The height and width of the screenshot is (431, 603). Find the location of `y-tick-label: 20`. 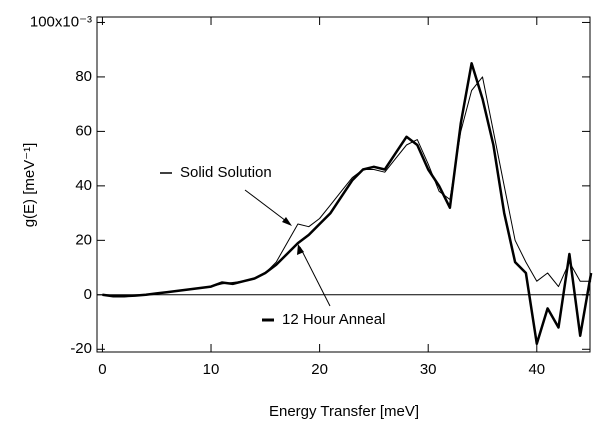

y-tick-label: 20 is located at coordinates (83, 239).